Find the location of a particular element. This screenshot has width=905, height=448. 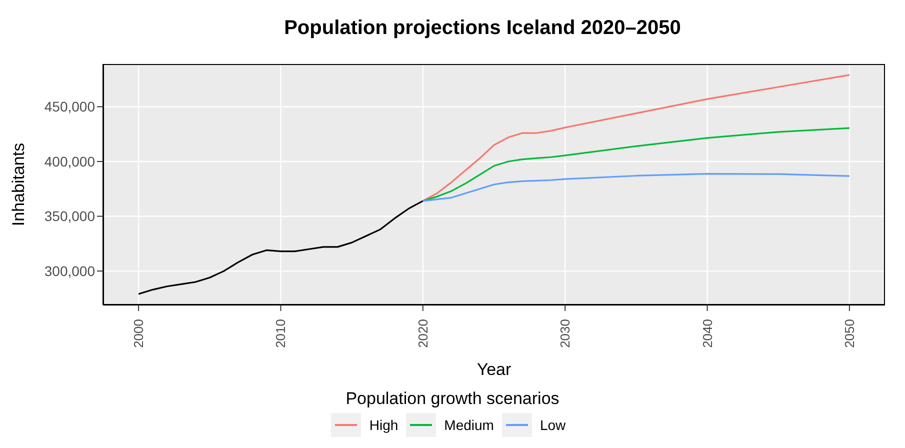

y-tick-label: 350,000 is located at coordinates (70, 216).